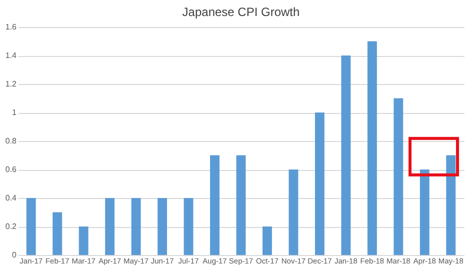  What do you see at coordinates (11, 226) in the screenshot?
I see `y-tick-label: 0.2` at bounding box center [11, 226].